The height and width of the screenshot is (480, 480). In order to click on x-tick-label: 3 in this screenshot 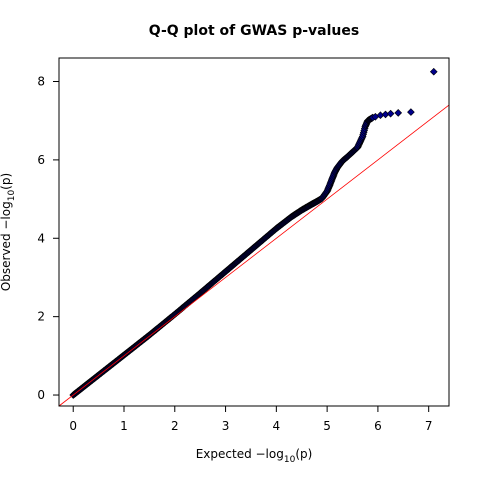, I will do `click(226, 426)`.